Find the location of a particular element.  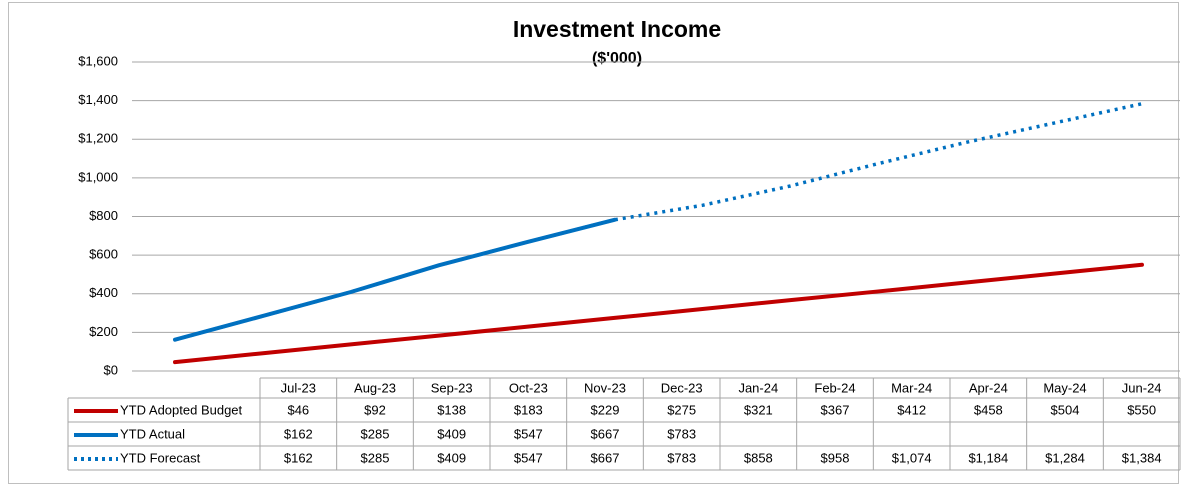

table-value: $367 is located at coordinates (835, 409).